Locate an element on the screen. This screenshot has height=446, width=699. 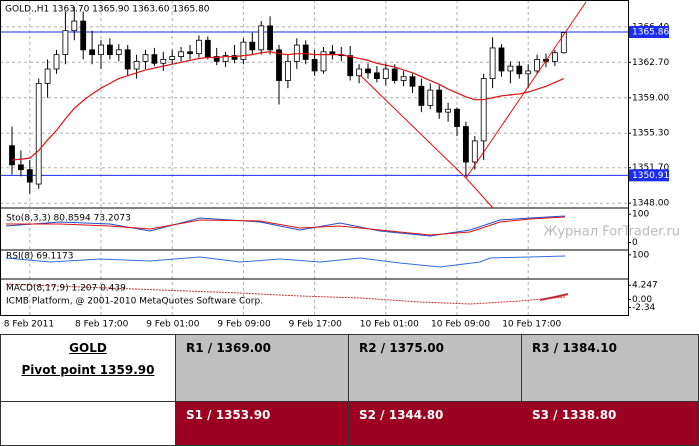
x-tick-label: 10 Feb 17:00 is located at coordinates (531, 325).